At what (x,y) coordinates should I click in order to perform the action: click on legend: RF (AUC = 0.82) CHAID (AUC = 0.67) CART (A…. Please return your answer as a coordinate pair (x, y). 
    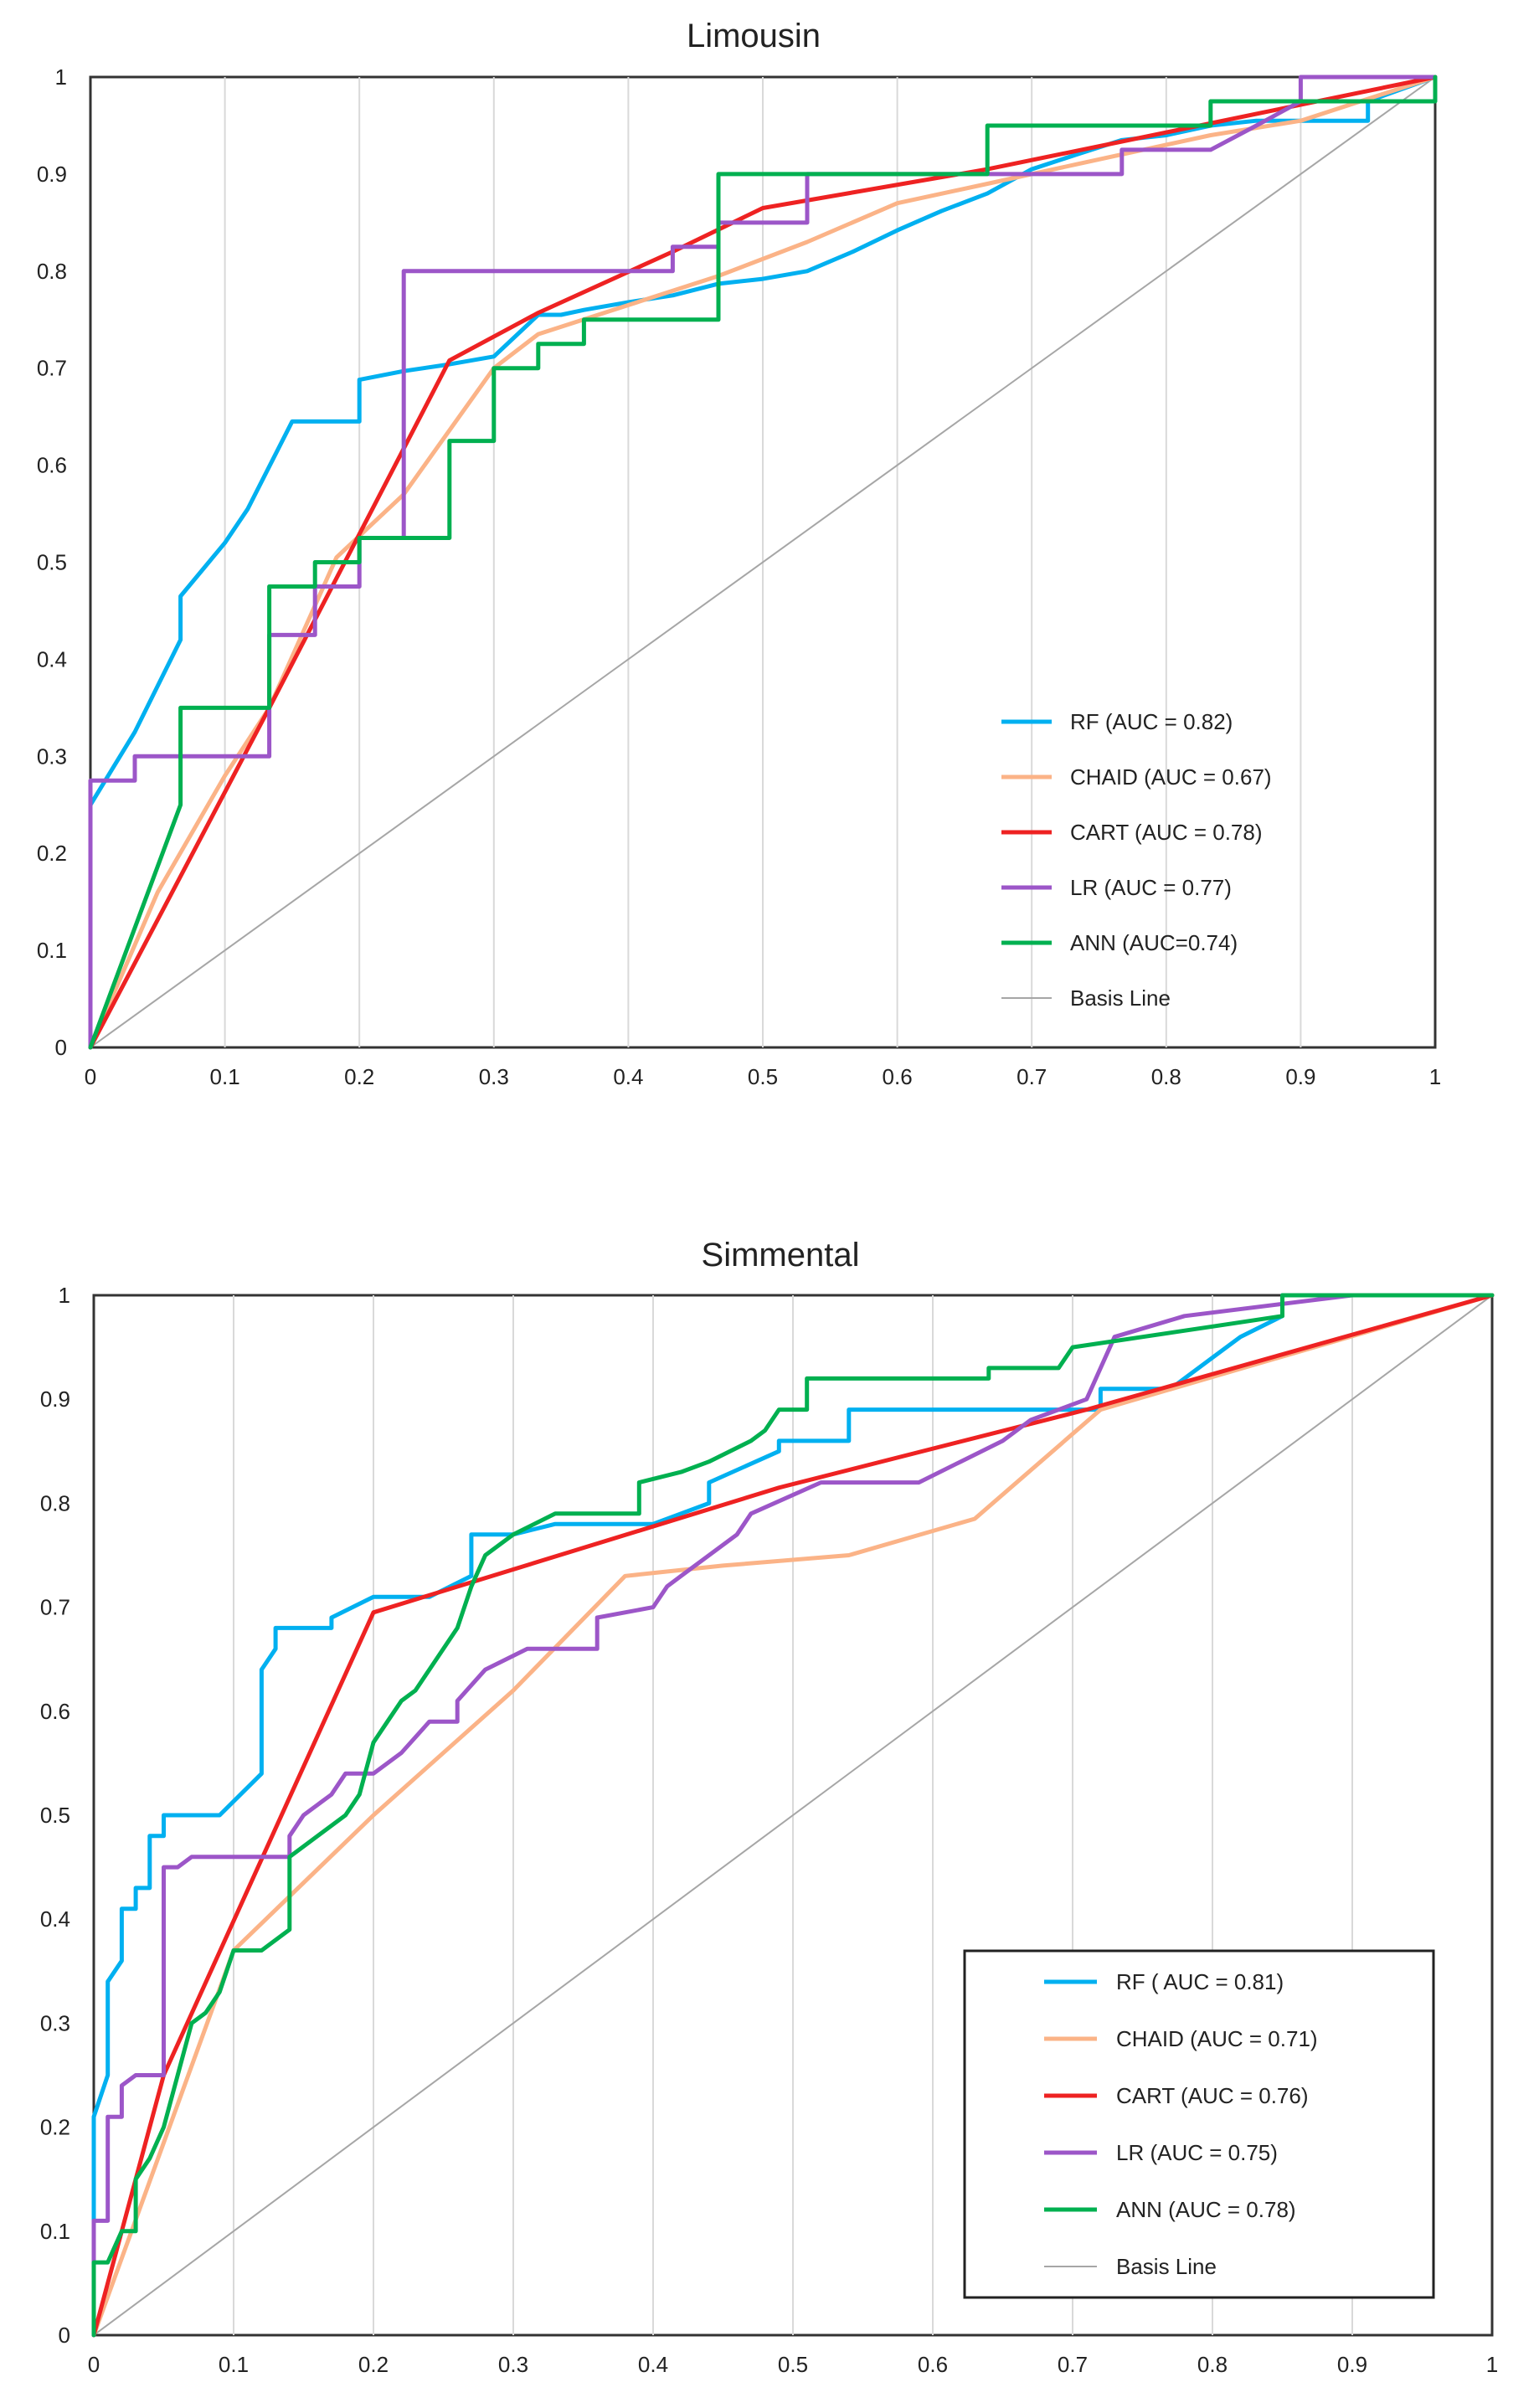
    Looking at the image, I should click on (1136, 860).